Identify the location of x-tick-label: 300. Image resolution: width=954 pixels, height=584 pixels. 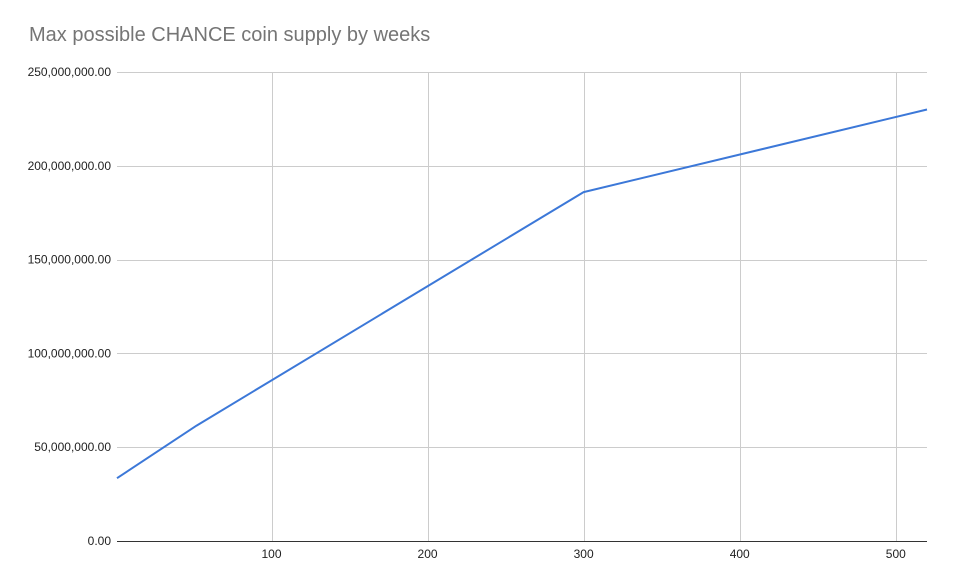
(584, 554).